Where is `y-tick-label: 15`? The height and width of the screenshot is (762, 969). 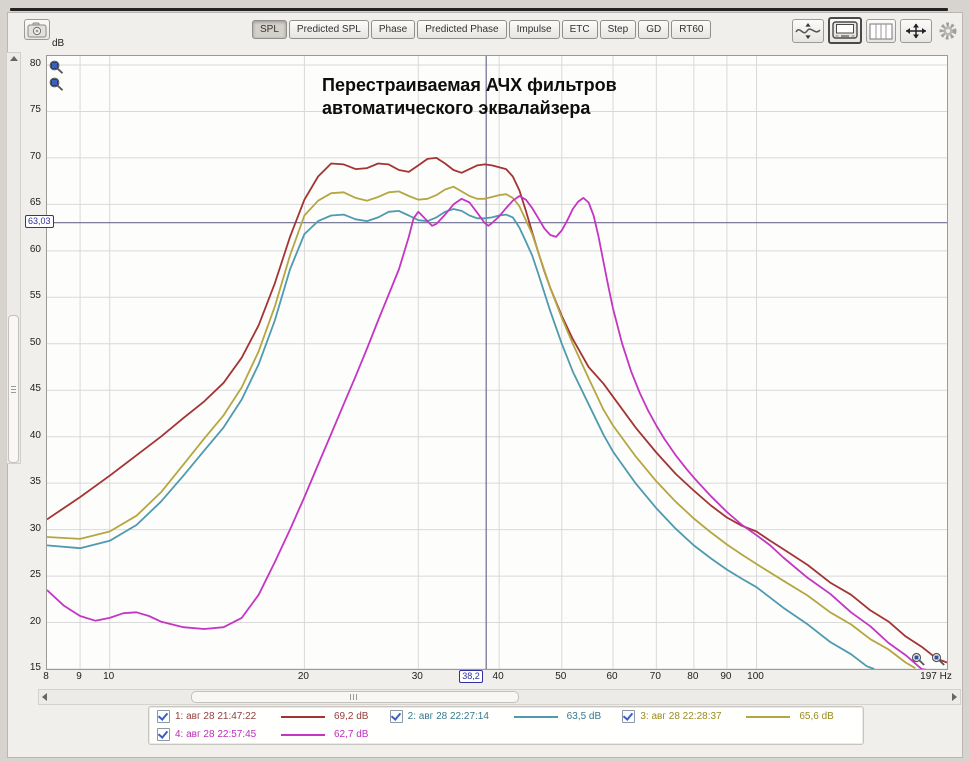
y-tick-label: 15 is located at coordinates (35, 667).